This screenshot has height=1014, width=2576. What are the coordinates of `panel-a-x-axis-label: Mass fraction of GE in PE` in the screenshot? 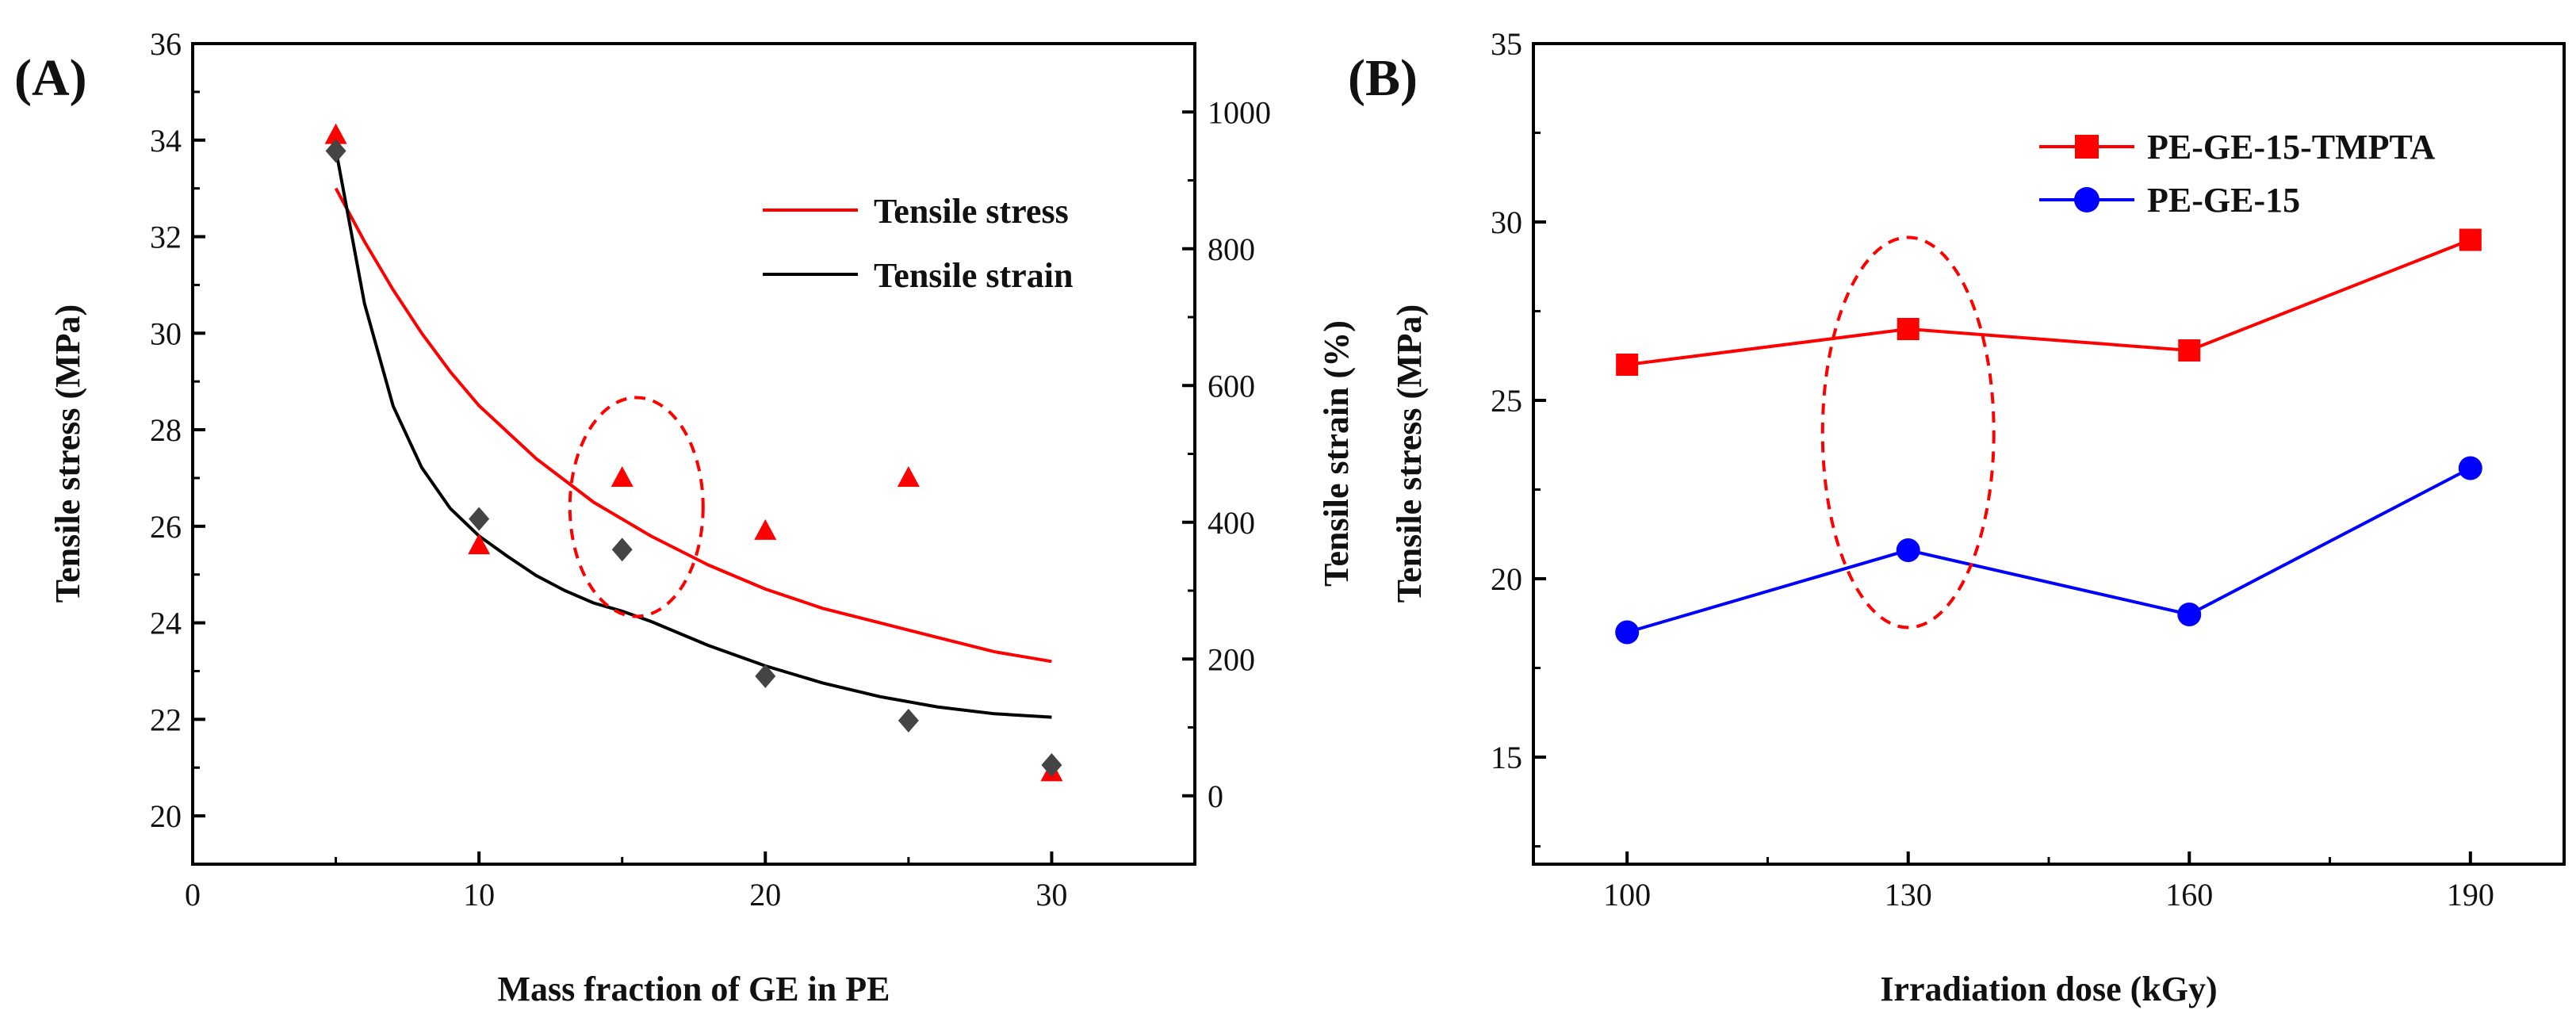 It's located at (694, 989).